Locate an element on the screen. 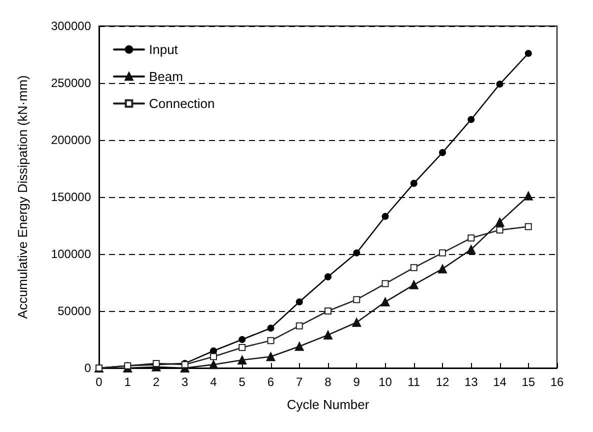  y-tick-label: 250000 is located at coordinates (71, 83).